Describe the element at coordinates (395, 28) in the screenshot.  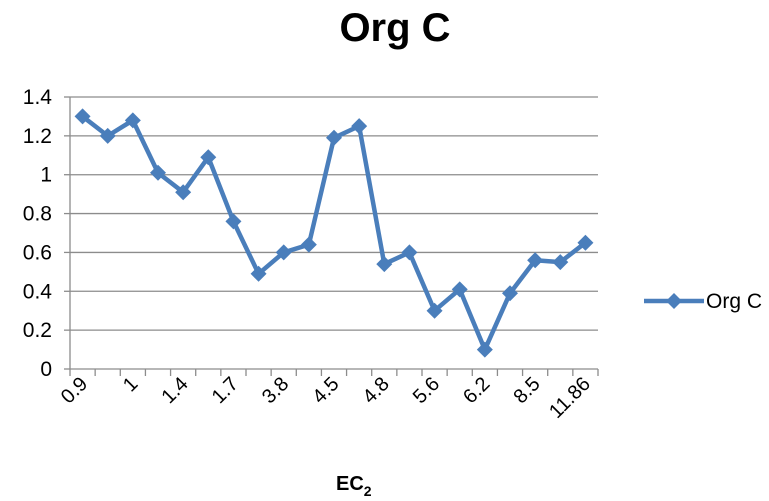
I see `chart-title: Org C` at that location.